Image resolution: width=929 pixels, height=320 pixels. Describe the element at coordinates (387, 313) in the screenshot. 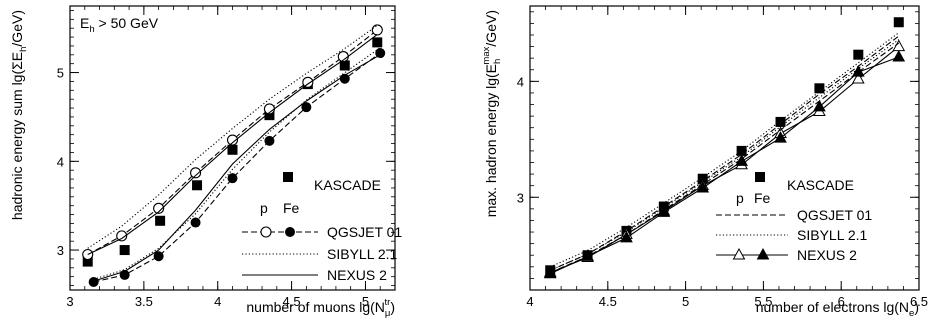

I see `x-axis-label-sub: μ` at that location.